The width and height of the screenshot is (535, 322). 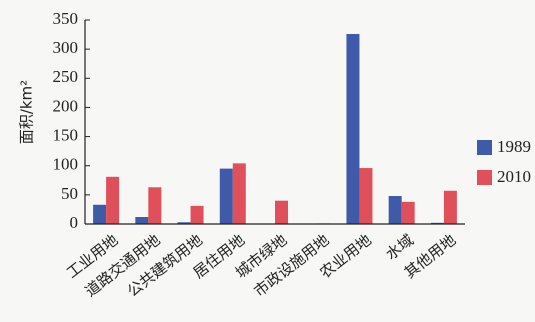 I want to click on y-axis: 0 50 100 150 200 250 300 350, so click(x=71, y=120).